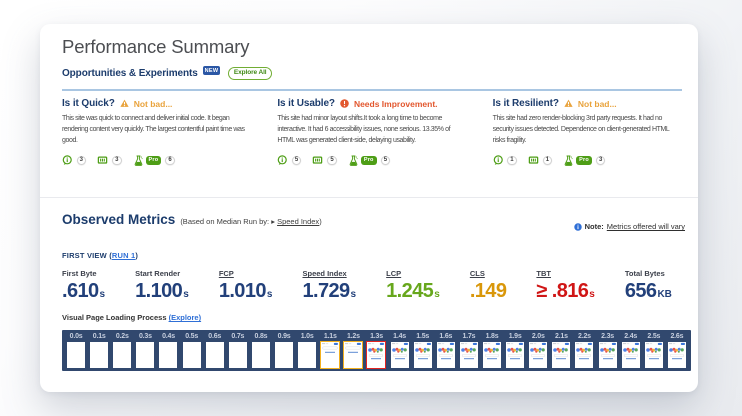 The image size is (742, 416). What do you see at coordinates (492, 336) in the screenshot?
I see `frame-time: 1.8s` at bounding box center [492, 336].